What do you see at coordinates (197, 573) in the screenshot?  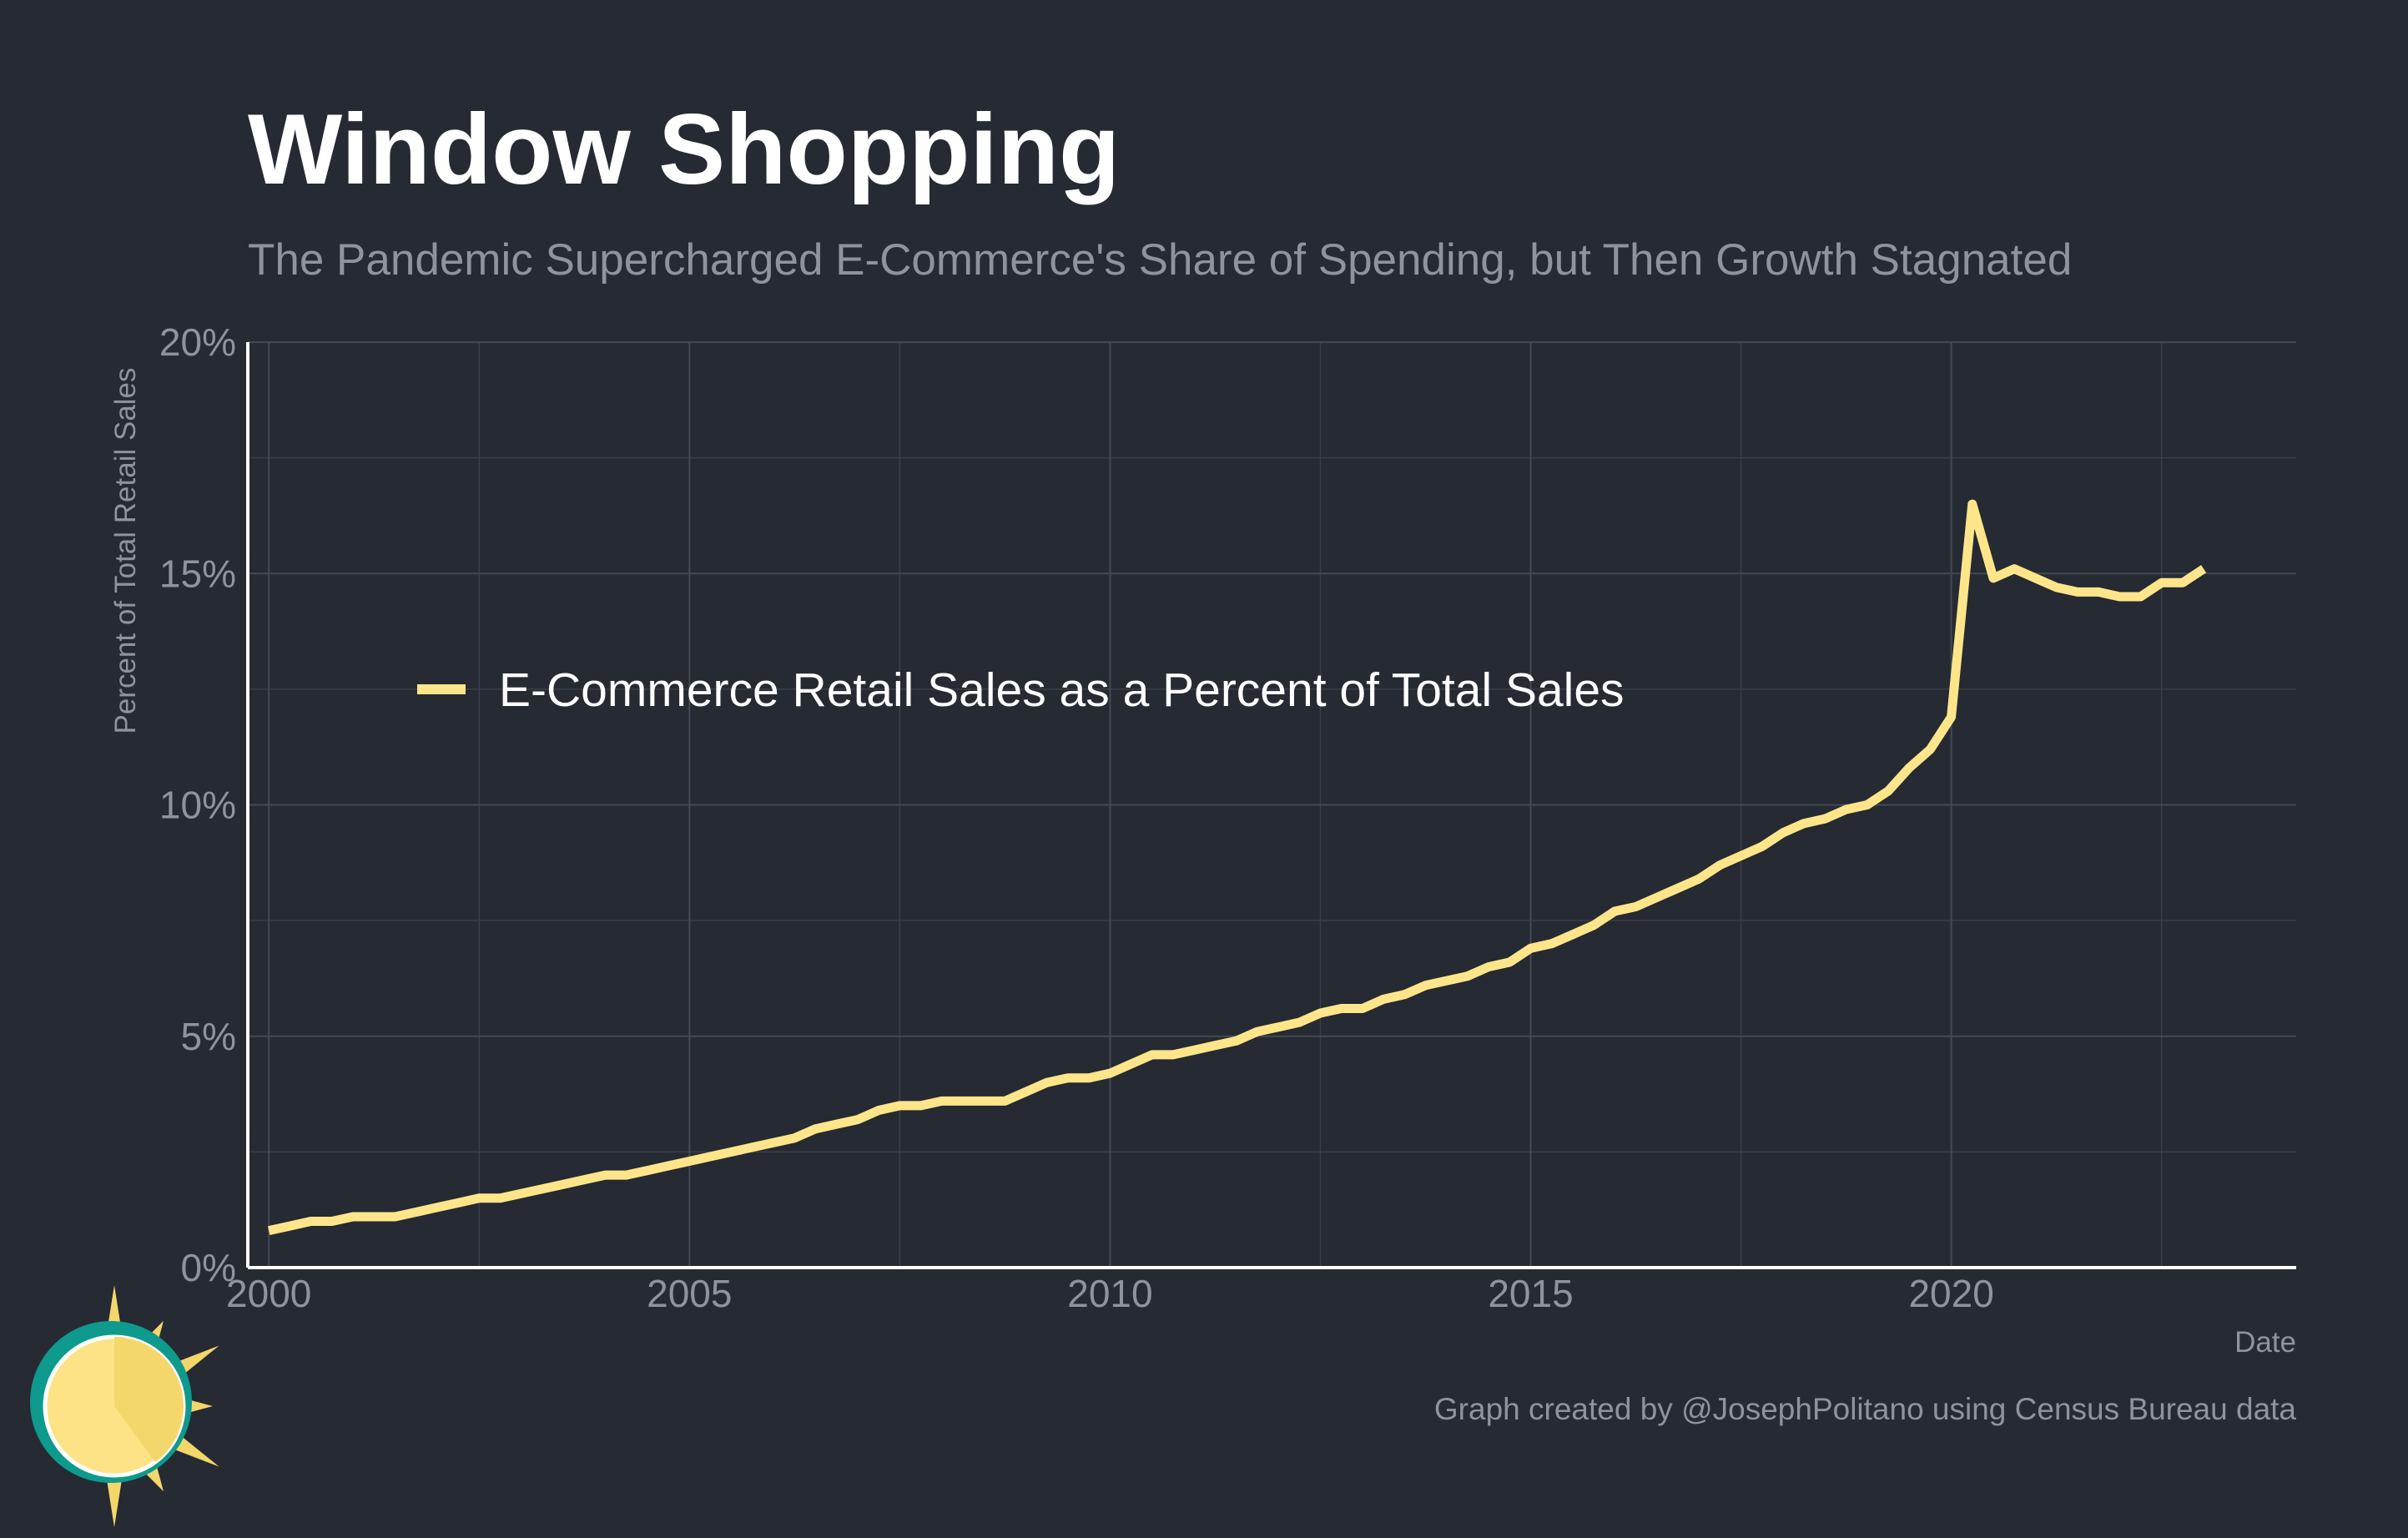 I see `y-tick-label: 15%` at bounding box center [197, 573].